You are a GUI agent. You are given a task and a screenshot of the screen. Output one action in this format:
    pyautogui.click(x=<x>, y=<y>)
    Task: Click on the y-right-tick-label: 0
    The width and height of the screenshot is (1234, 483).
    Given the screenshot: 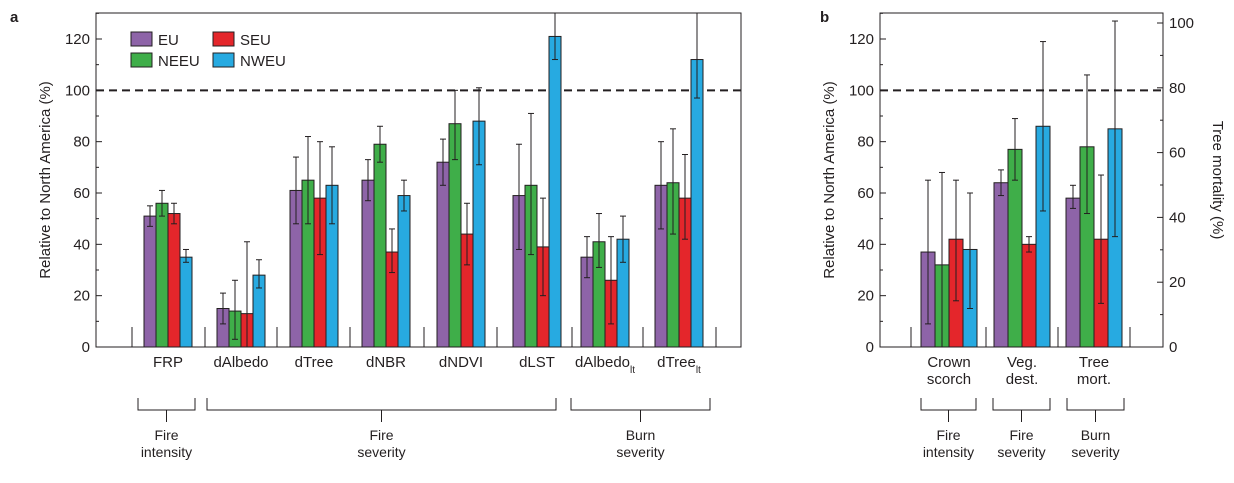 What is the action you would take?
    pyautogui.click(x=1173, y=347)
    